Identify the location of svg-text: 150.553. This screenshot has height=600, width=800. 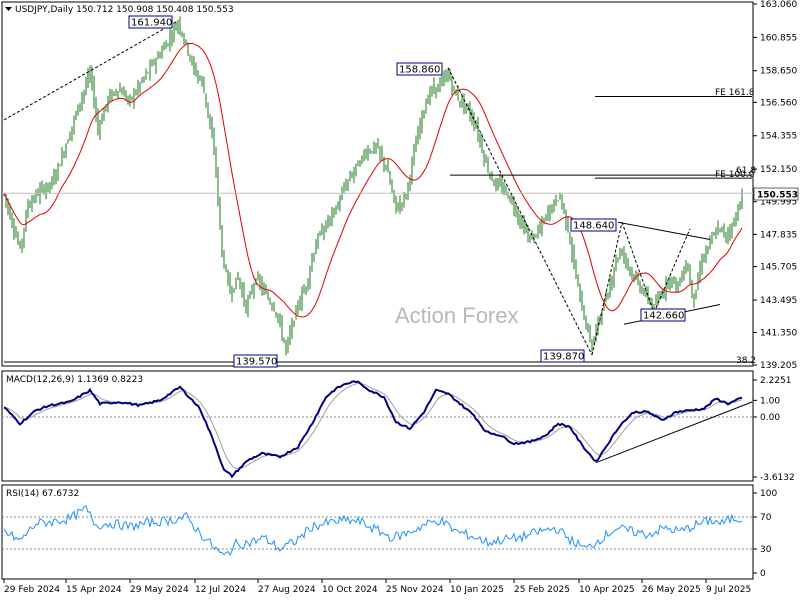
(777, 196).